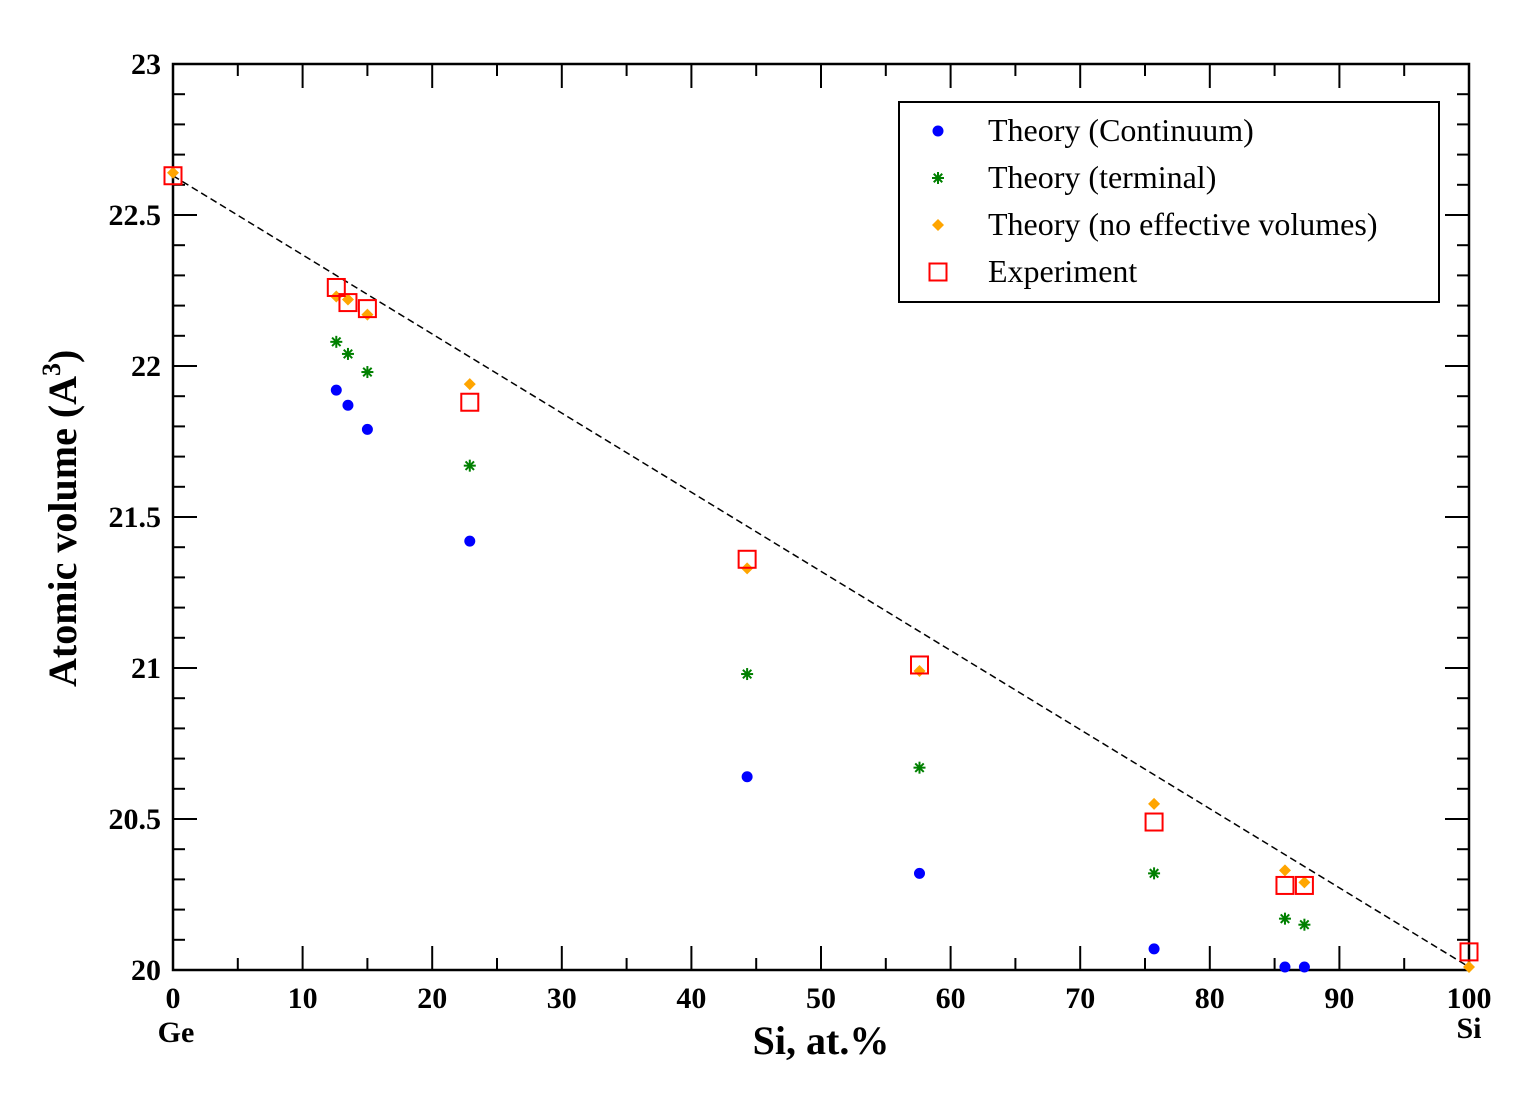 The height and width of the screenshot is (1094, 1526). I want to click on y-axis-title-close: ), so click(62, 356).